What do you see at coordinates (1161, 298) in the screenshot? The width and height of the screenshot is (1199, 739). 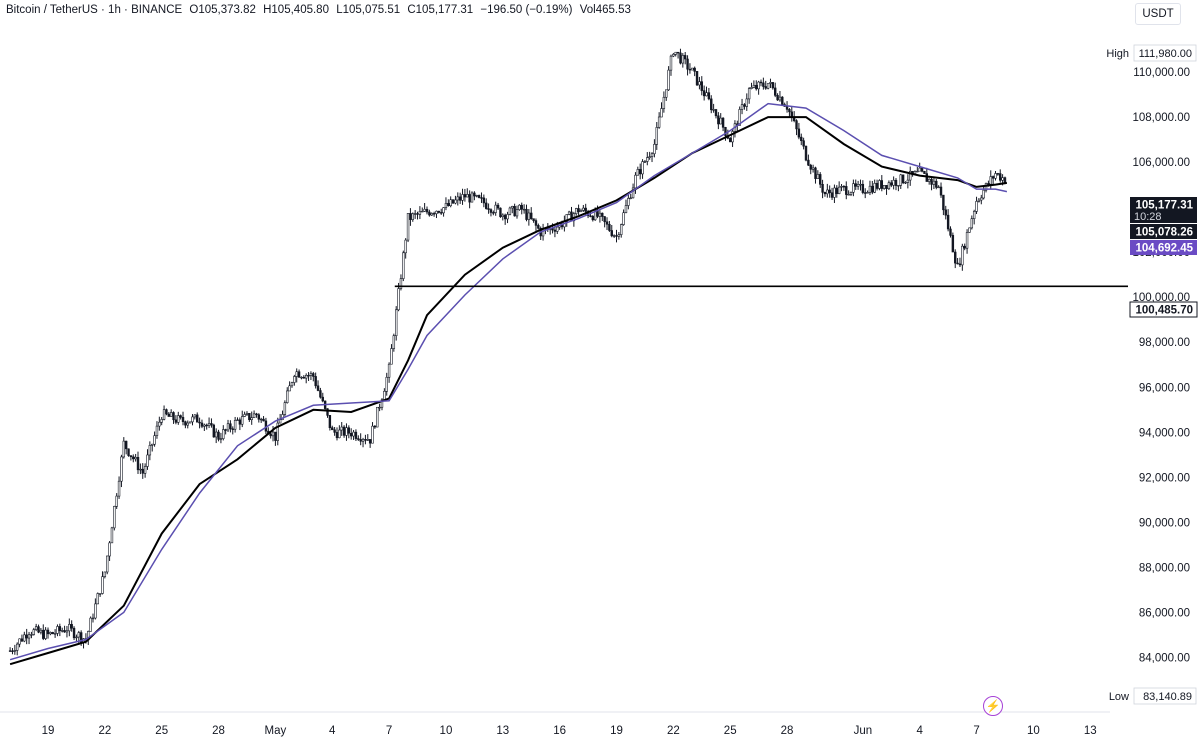 I see `y-tick-label: 100,000.00` at bounding box center [1161, 298].